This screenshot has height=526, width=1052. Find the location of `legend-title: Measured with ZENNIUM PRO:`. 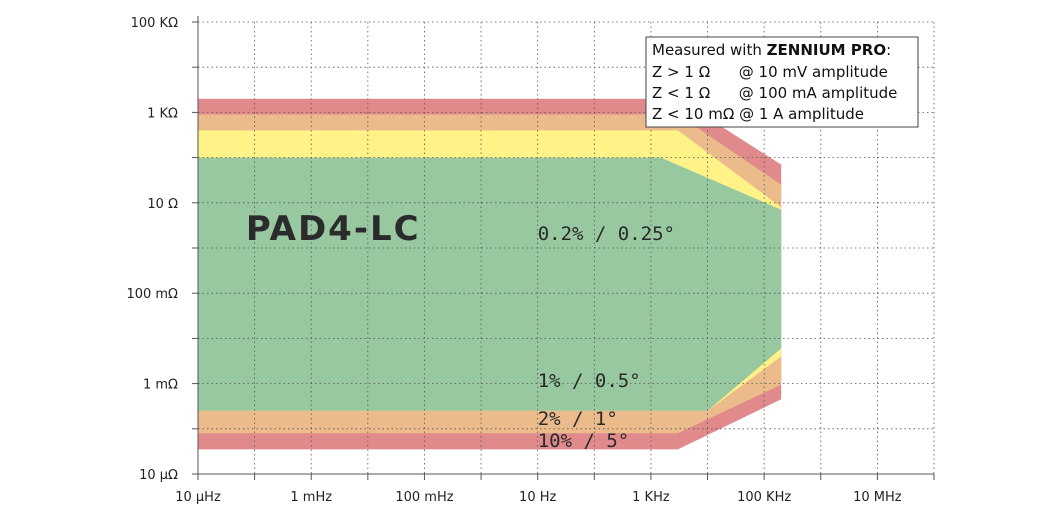

legend-title: Measured with ZENNIUM PRO: is located at coordinates (771, 50).